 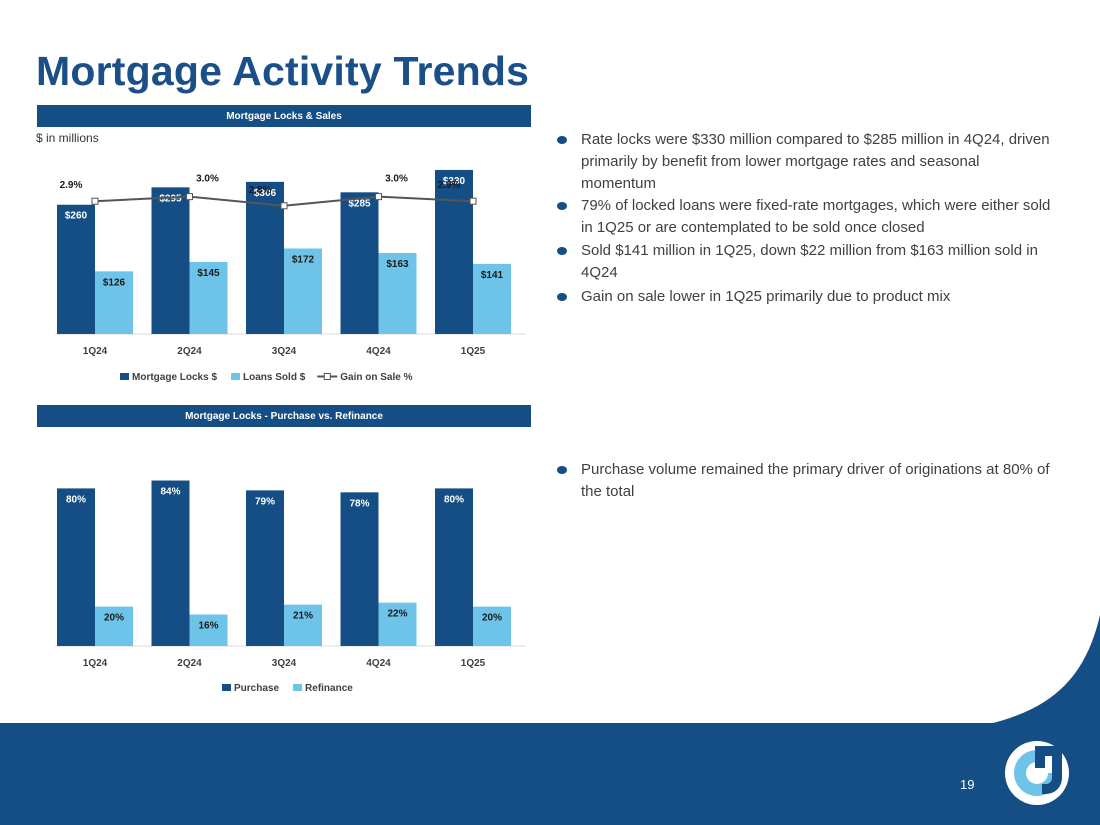 I want to click on legend-label: Refinance, so click(x=329, y=688).